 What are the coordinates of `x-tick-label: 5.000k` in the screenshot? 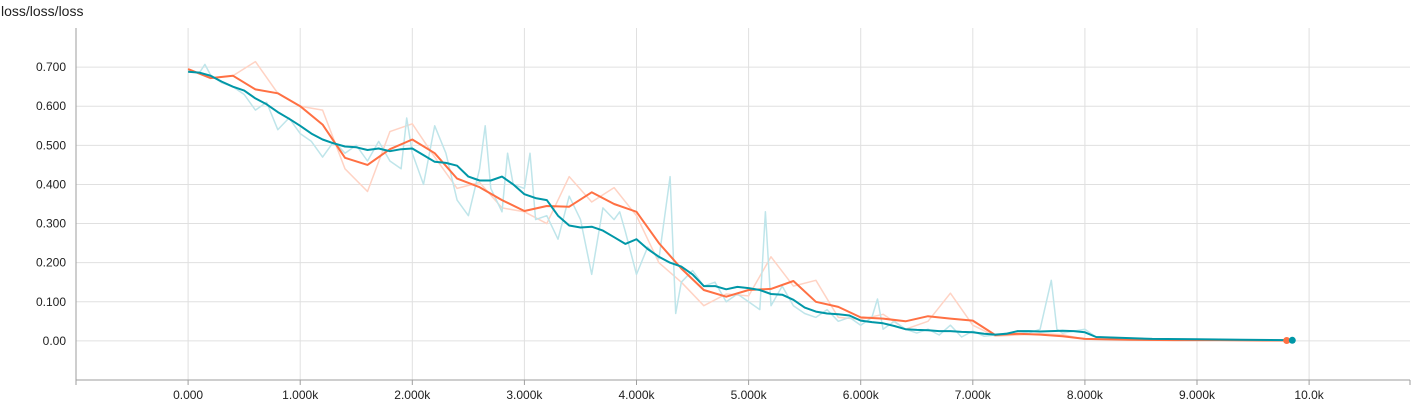 It's located at (749, 395).